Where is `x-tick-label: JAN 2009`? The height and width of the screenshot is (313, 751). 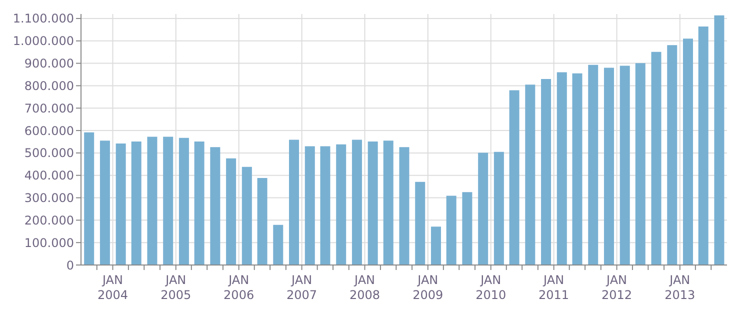 x-tick-label: JAN 2009 is located at coordinates (428, 287).